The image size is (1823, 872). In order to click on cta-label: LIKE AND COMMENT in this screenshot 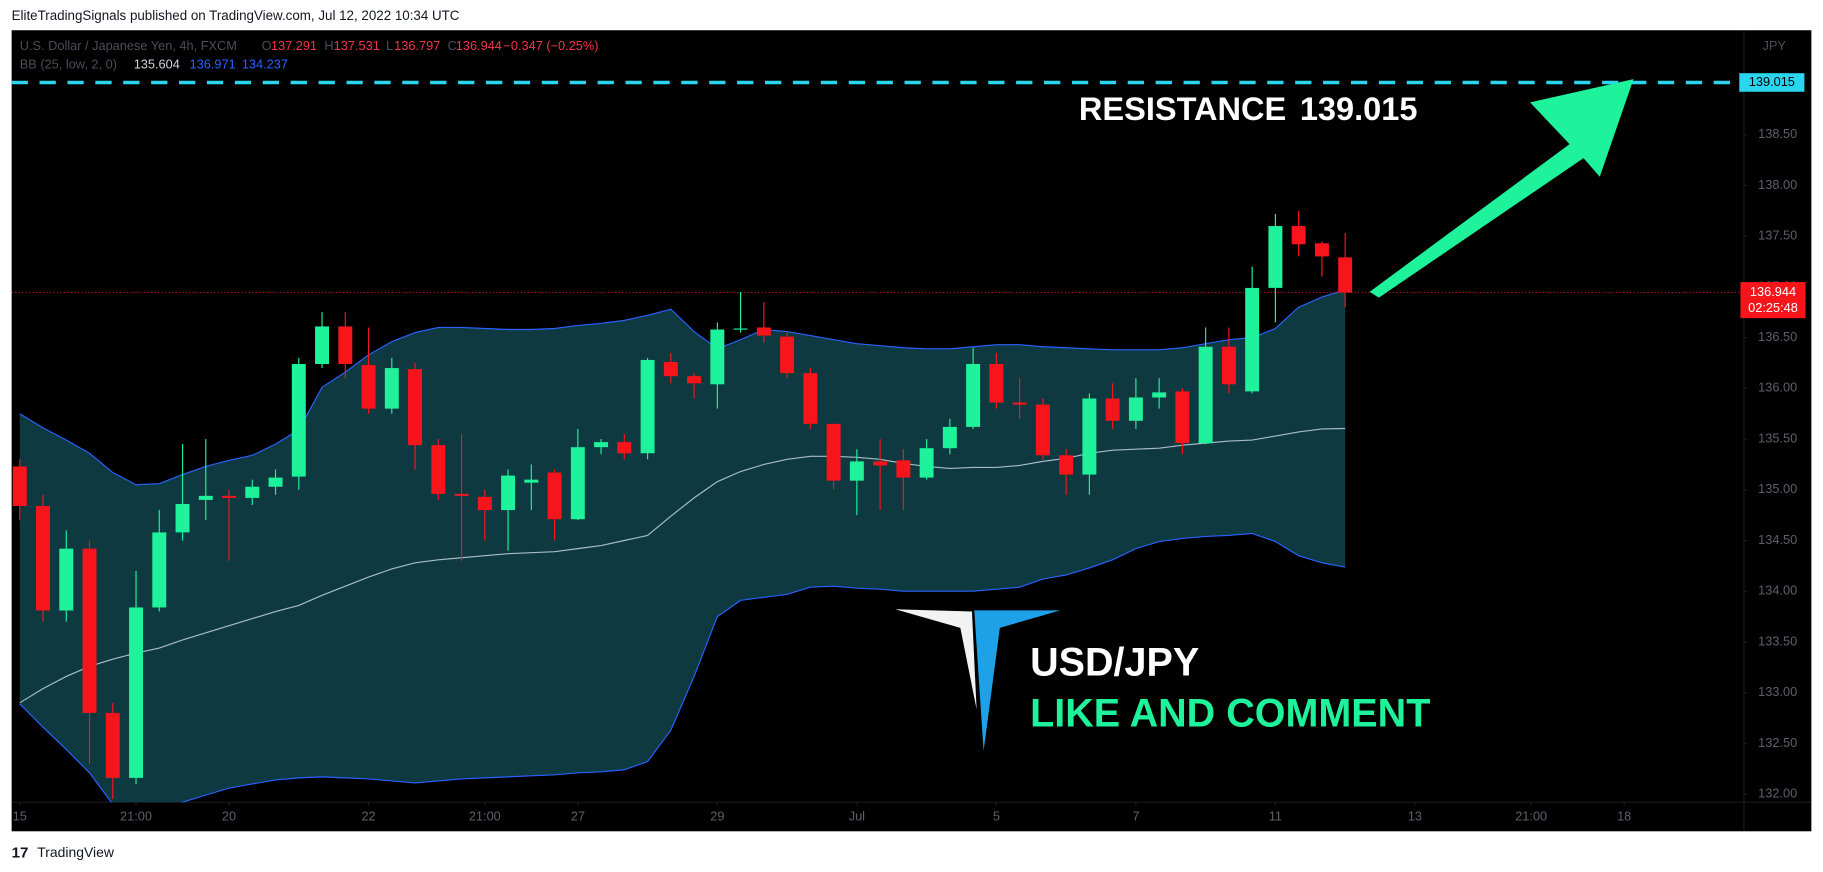, I will do `click(1230, 714)`.